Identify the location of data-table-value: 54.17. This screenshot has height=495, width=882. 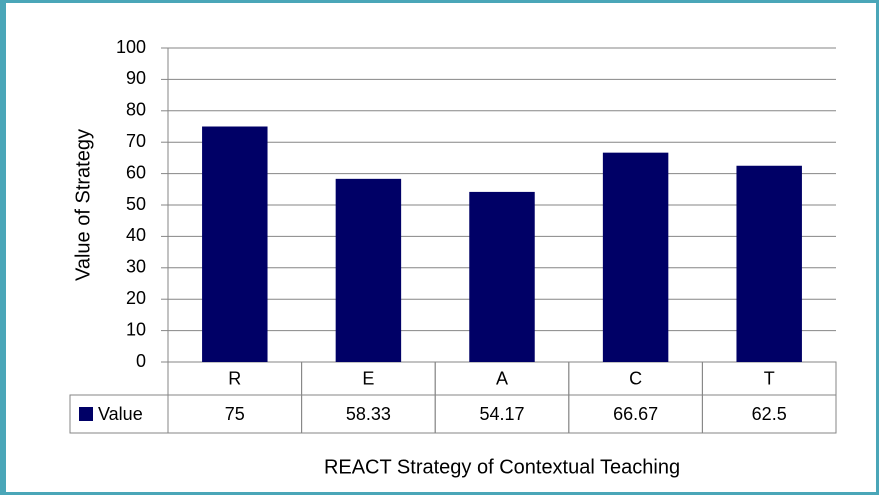
(501, 414).